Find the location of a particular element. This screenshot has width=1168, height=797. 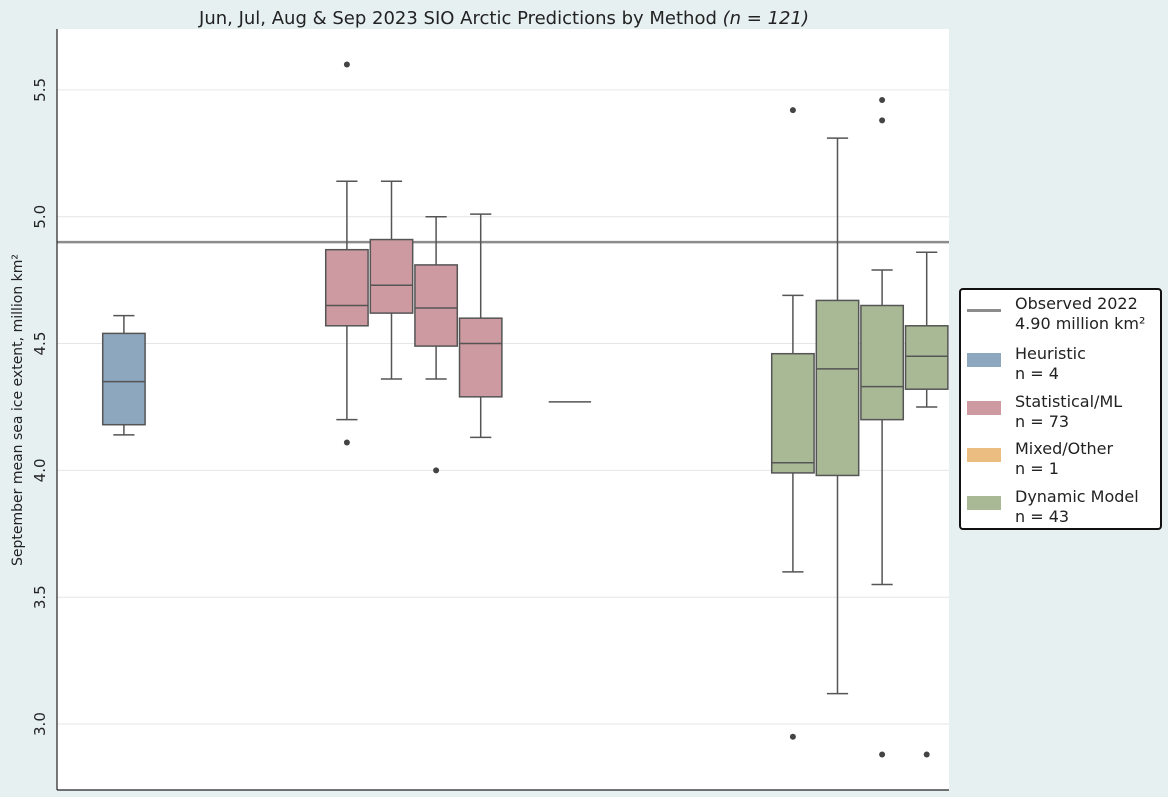

legend-item-mixed: Mixed/Other n = 1 is located at coordinates (1040, 459).